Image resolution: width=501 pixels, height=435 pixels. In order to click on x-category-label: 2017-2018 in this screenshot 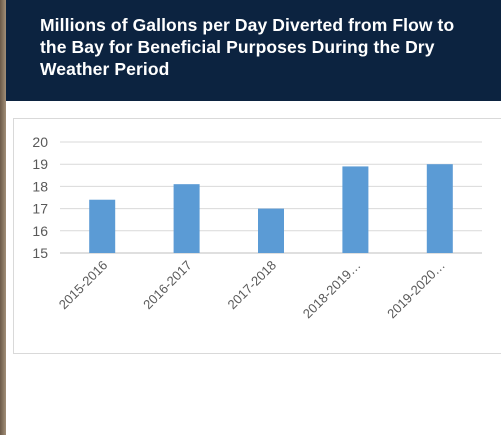, I will do `click(252, 285)`.